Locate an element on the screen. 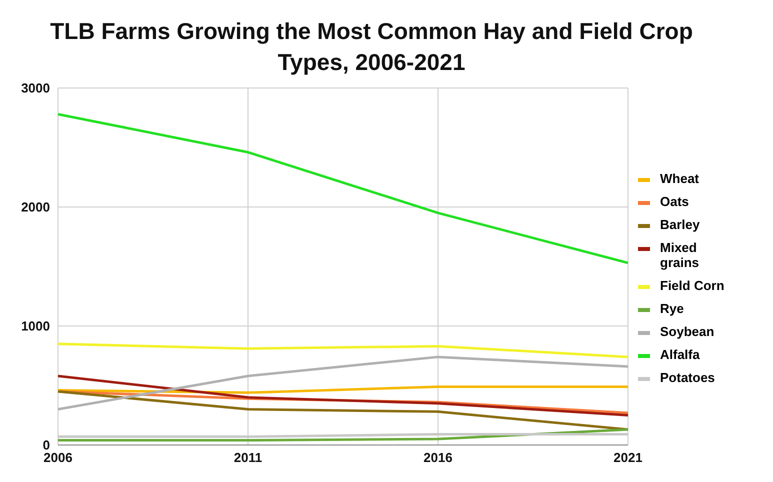 Image resolution: width=773 pixels, height=482 pixels. x-tick-label: 2016 is located at coordinates (438, 458).